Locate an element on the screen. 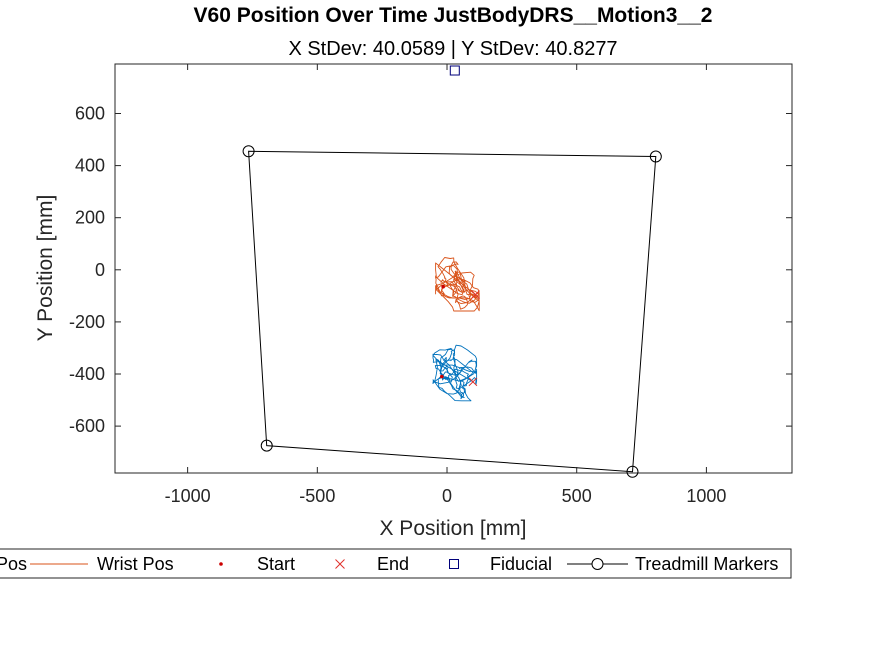 Image resolution: width=875 pixels, height=656 pixels. legend-swatch-square is located at coordinates (454, 564).